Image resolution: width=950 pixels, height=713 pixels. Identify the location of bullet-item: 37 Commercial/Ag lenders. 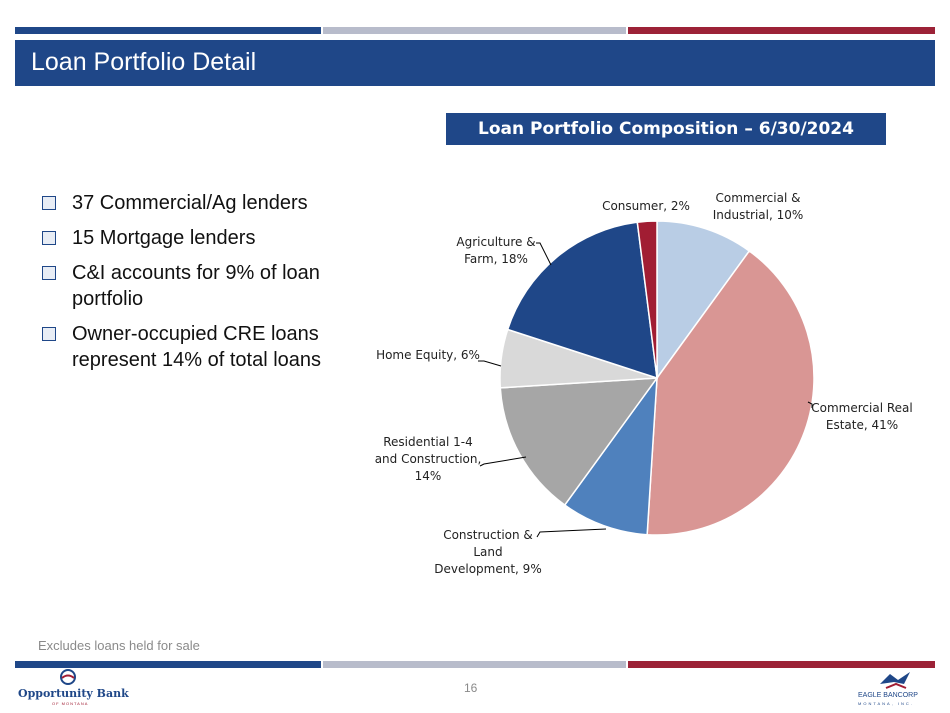
(195, 203).